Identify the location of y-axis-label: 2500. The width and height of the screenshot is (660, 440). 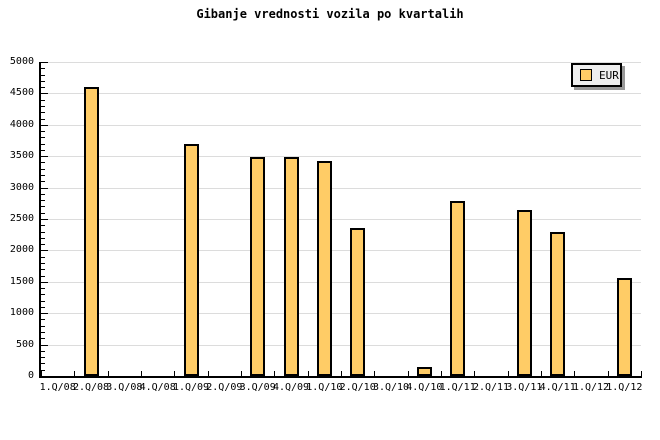
(21, 218).